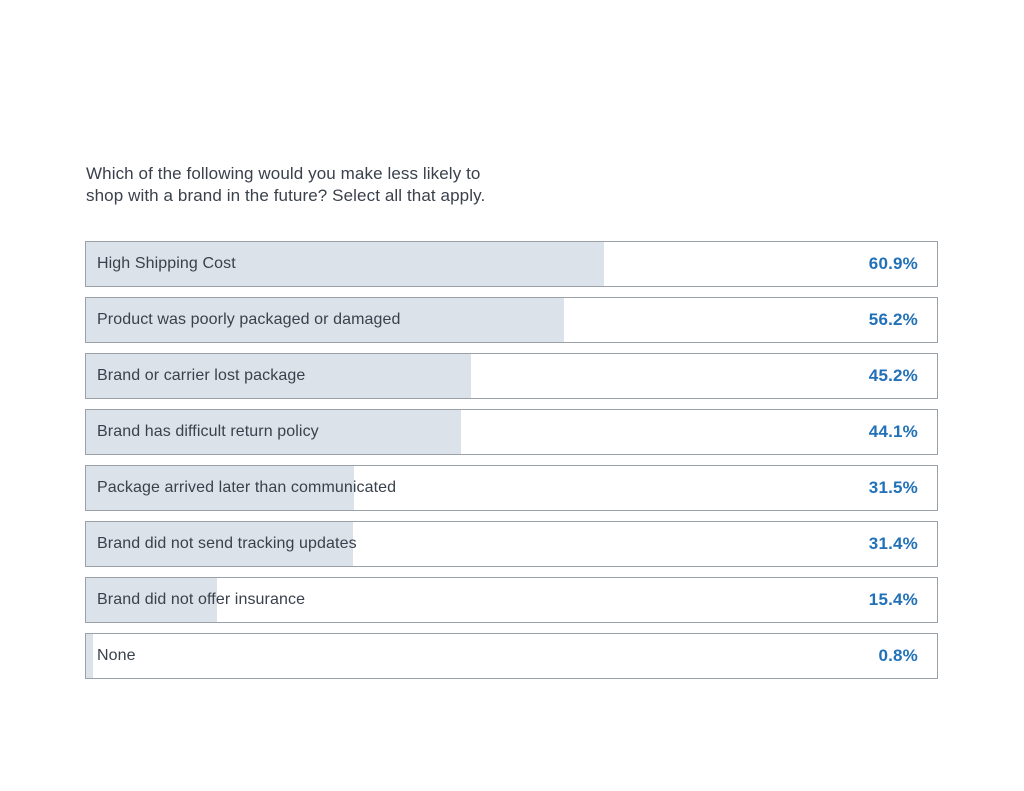  Describe the element at coordinates (893, 319) in the screenshot. I see `bar-value-label: 56.2%` at that location.